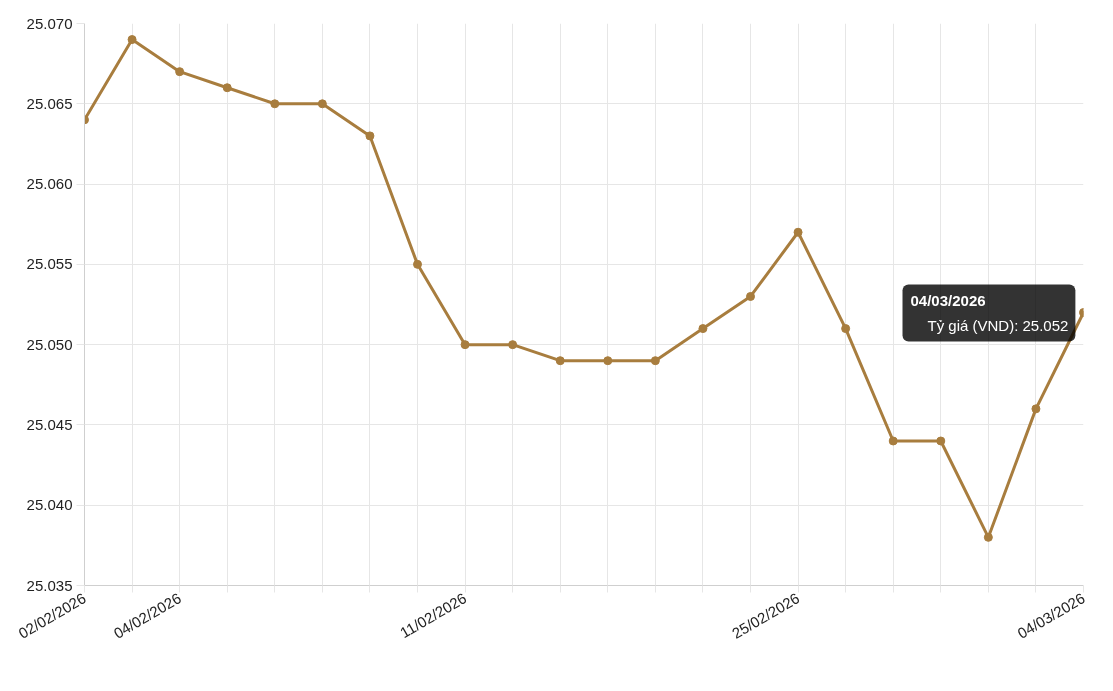 This screenshot has height=691, width=1113. I want to click on annotation: Tỷ giá (VND): 25.052, so click(998, 325).